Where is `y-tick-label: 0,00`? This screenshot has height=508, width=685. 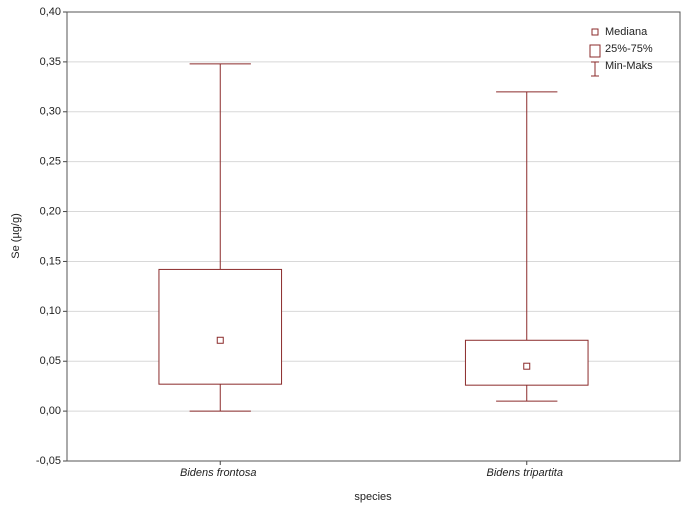 y-tick-label: 0,00 is located at coordinates (50, 411).